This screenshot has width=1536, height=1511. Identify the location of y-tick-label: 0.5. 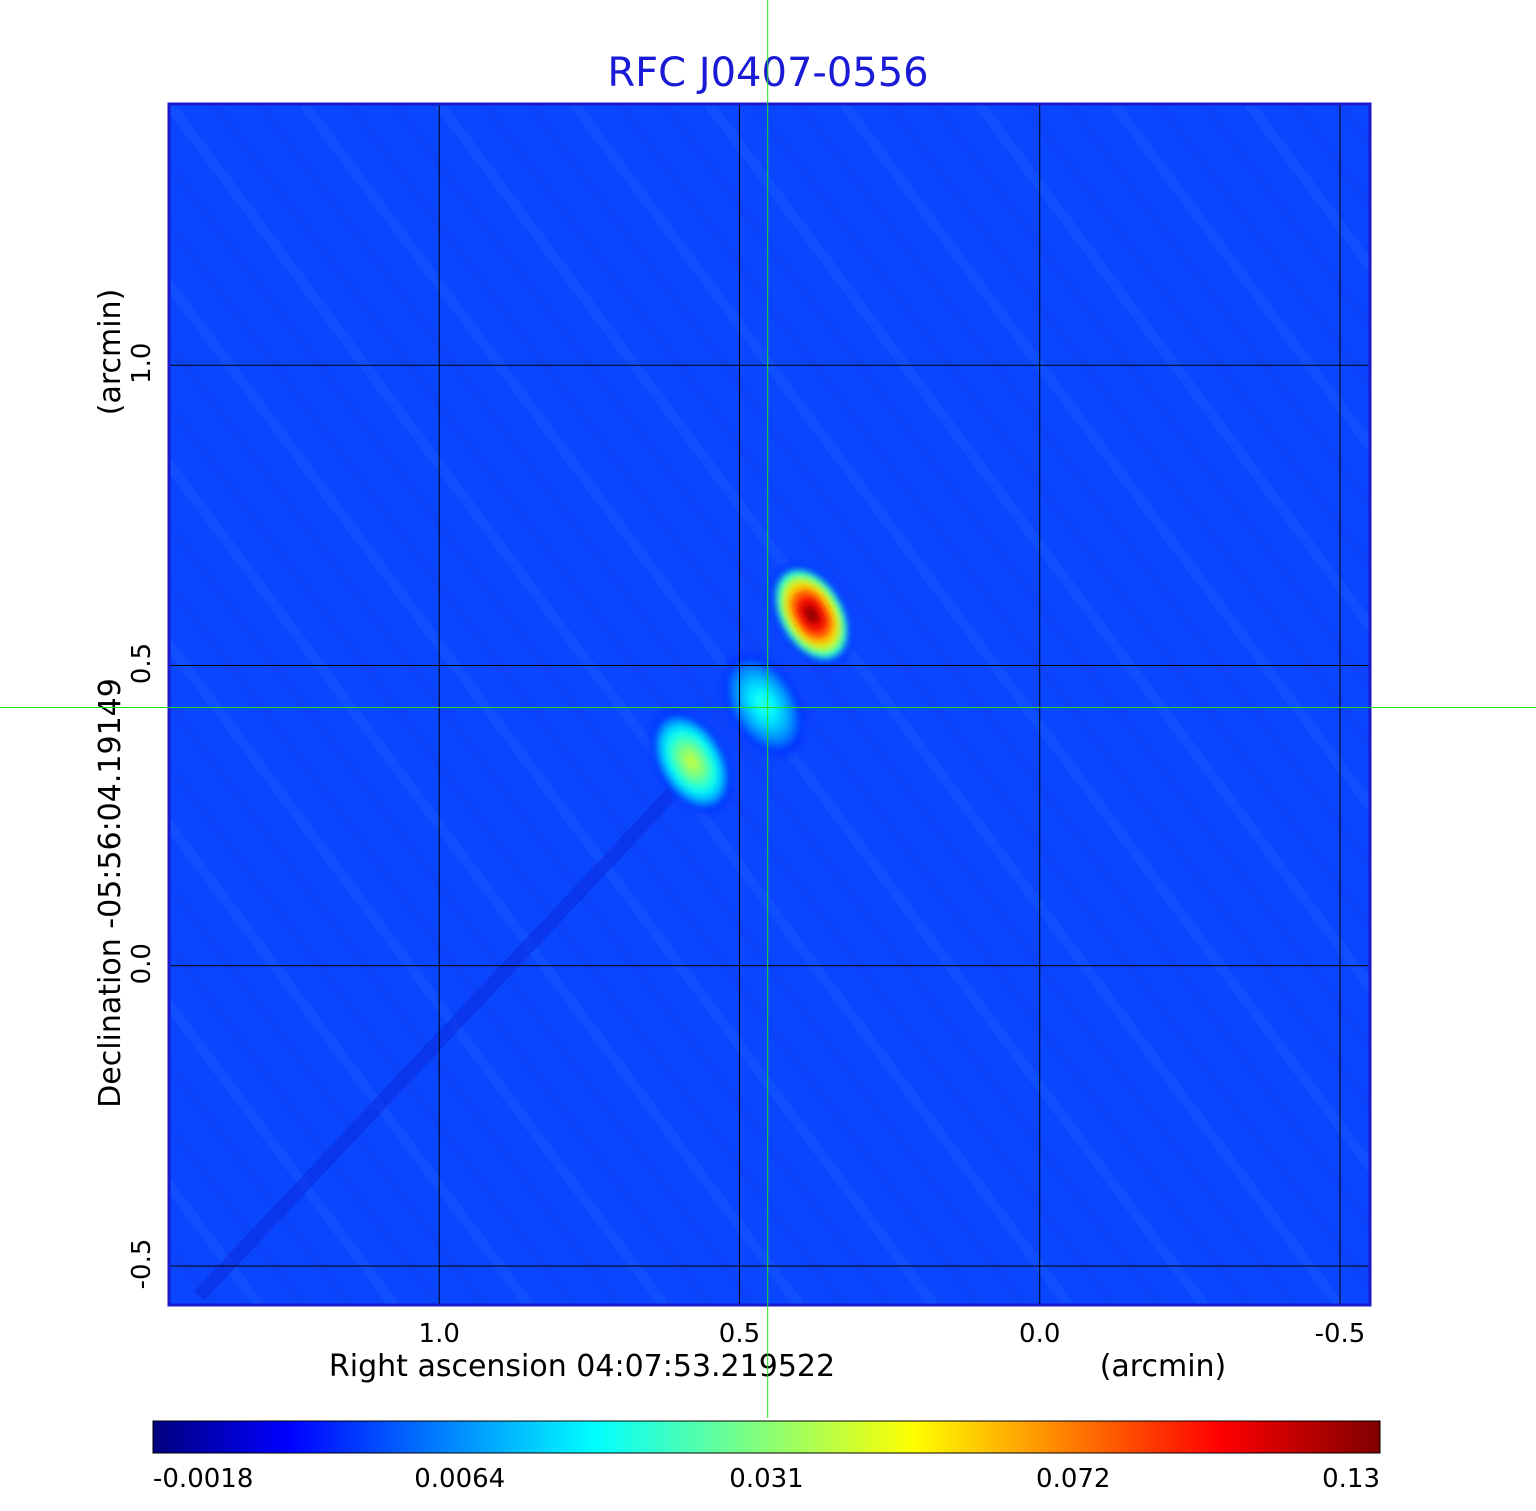
(142, 663).